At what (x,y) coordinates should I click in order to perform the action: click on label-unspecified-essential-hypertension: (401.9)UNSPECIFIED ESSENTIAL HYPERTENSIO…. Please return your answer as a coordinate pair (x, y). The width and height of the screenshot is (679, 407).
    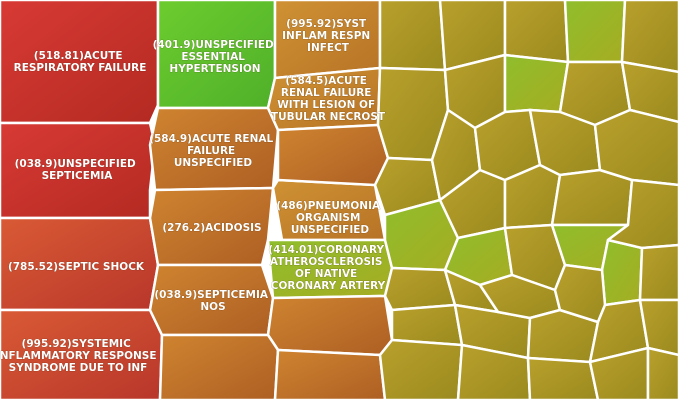
    Looking at the image, I should click on (215, 57).